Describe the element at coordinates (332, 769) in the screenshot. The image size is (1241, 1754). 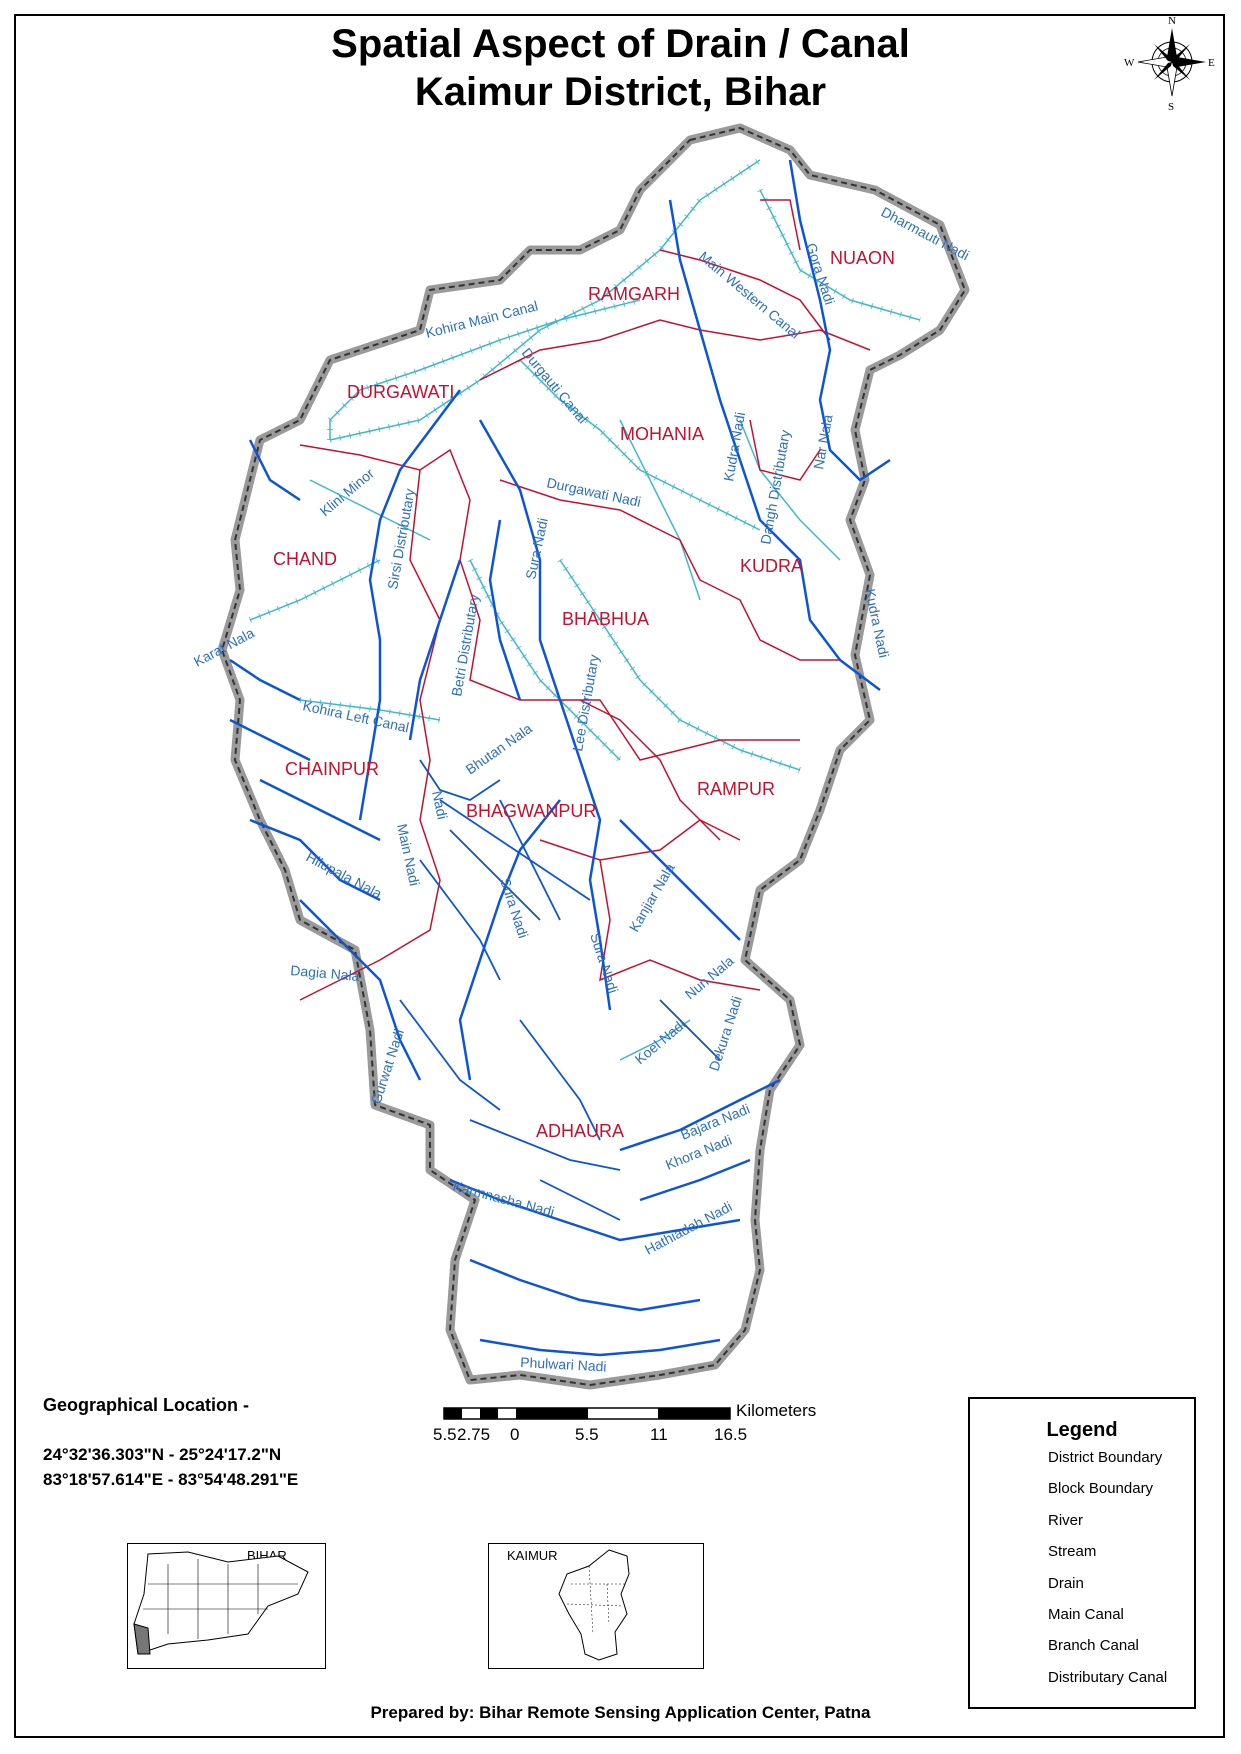
I see `block-label-chainpur: CHAINPUR` at that location.